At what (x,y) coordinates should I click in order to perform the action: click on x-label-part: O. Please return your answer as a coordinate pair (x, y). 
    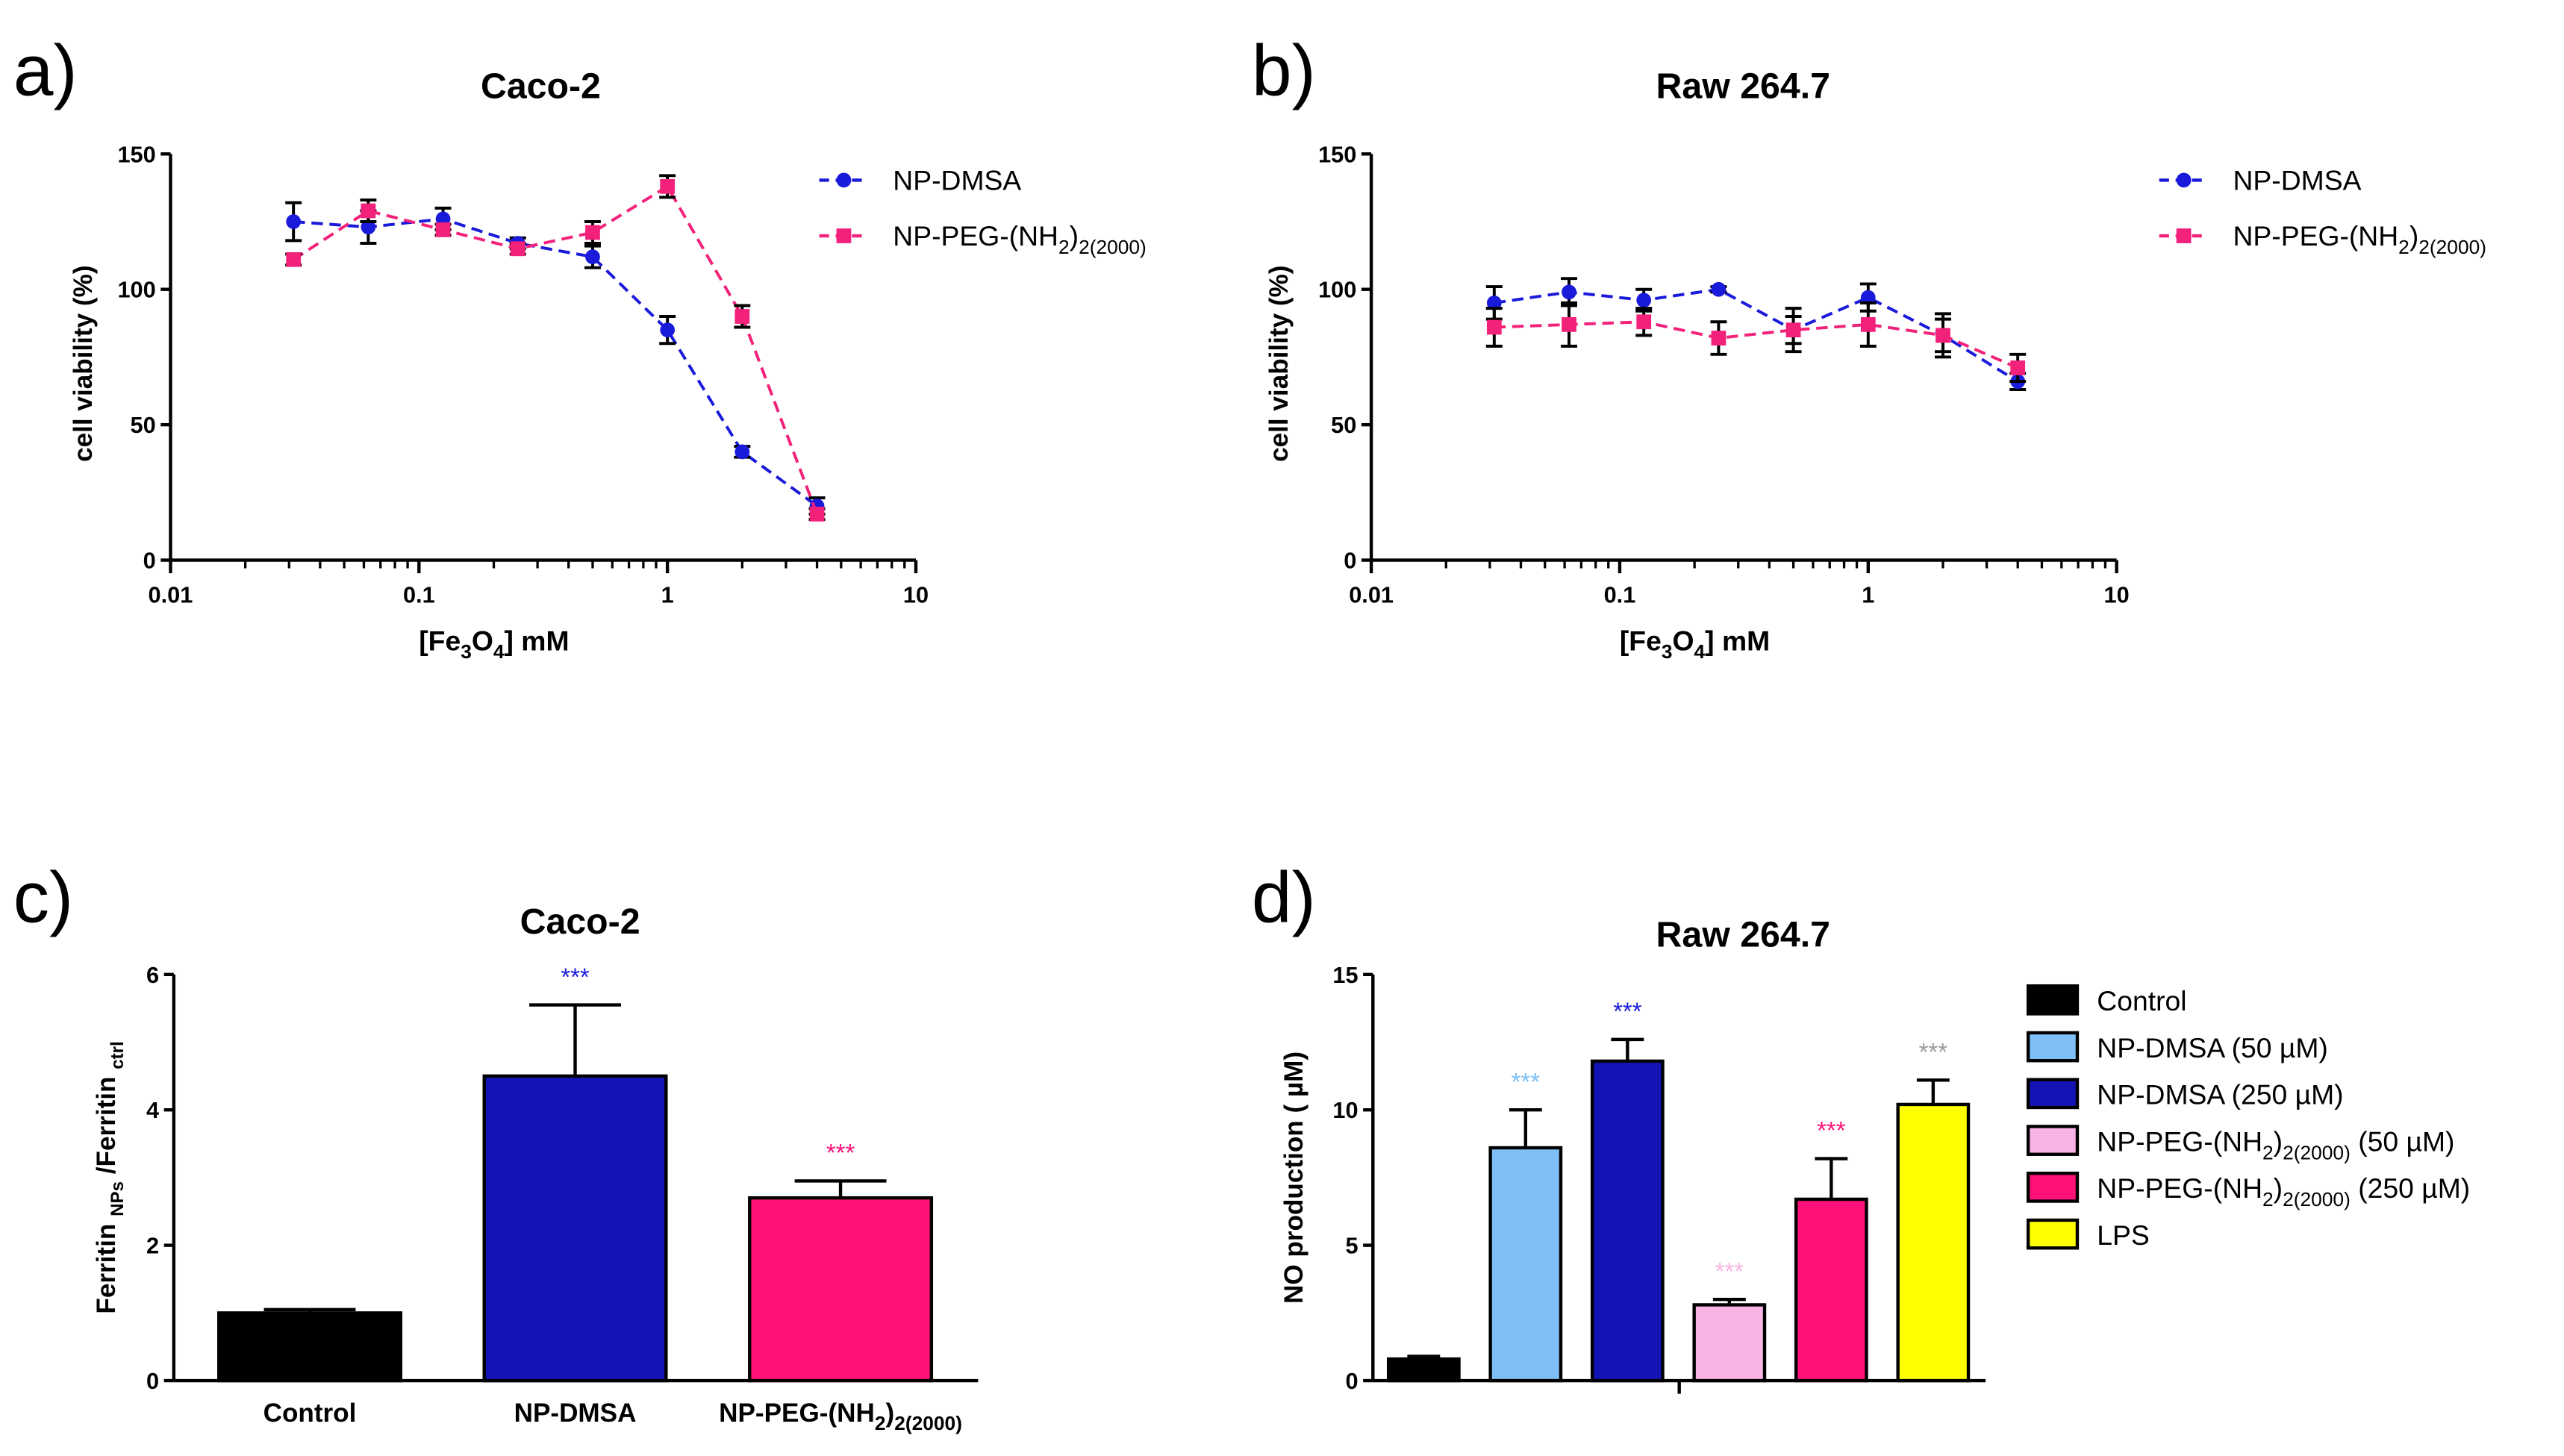
    Looking at the image, I should click on (1683, 640).